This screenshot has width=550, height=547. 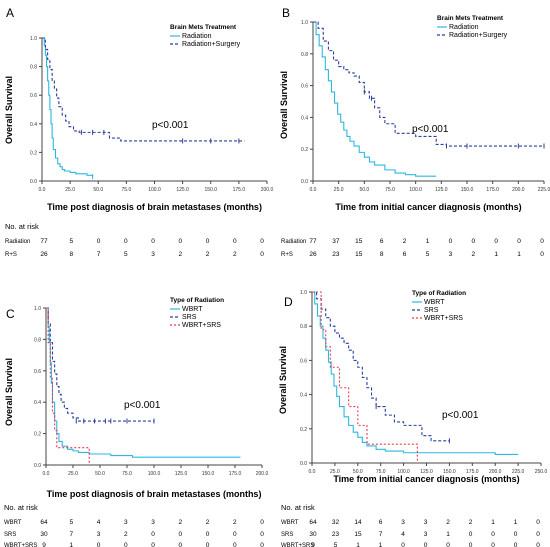 I want to click on risk-row-label: SRS, so click(x=10, y=535).